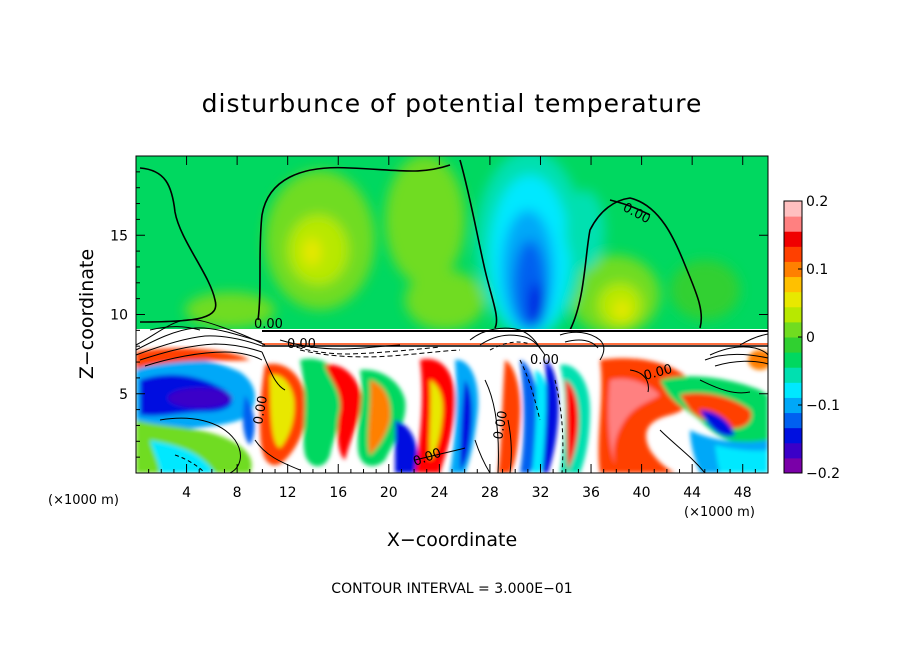  Describe the element at coordinates (823, 474) in the screenshot. I see `colorbar-tick-label: −0.2` at that location.